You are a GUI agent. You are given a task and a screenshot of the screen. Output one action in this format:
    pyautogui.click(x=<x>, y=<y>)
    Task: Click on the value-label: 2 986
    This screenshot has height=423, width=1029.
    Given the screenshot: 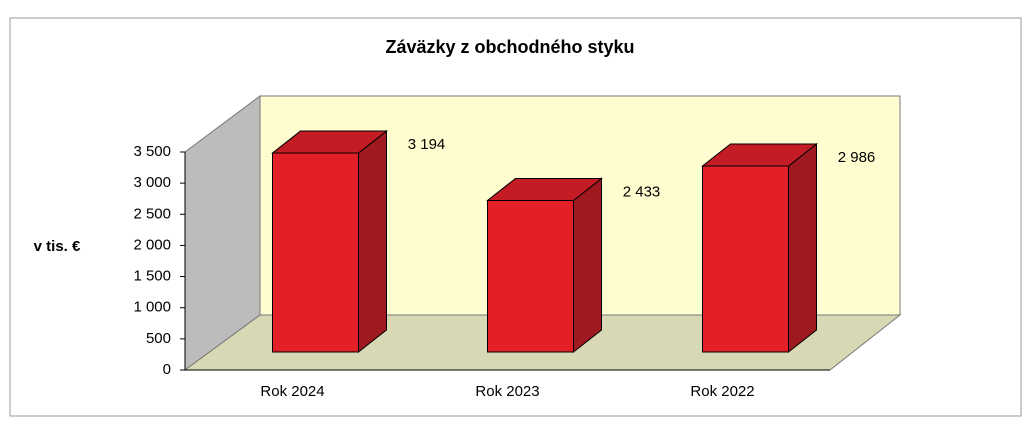 What is the action you would take?
    pyautogui.click(x=857, y=157)
    